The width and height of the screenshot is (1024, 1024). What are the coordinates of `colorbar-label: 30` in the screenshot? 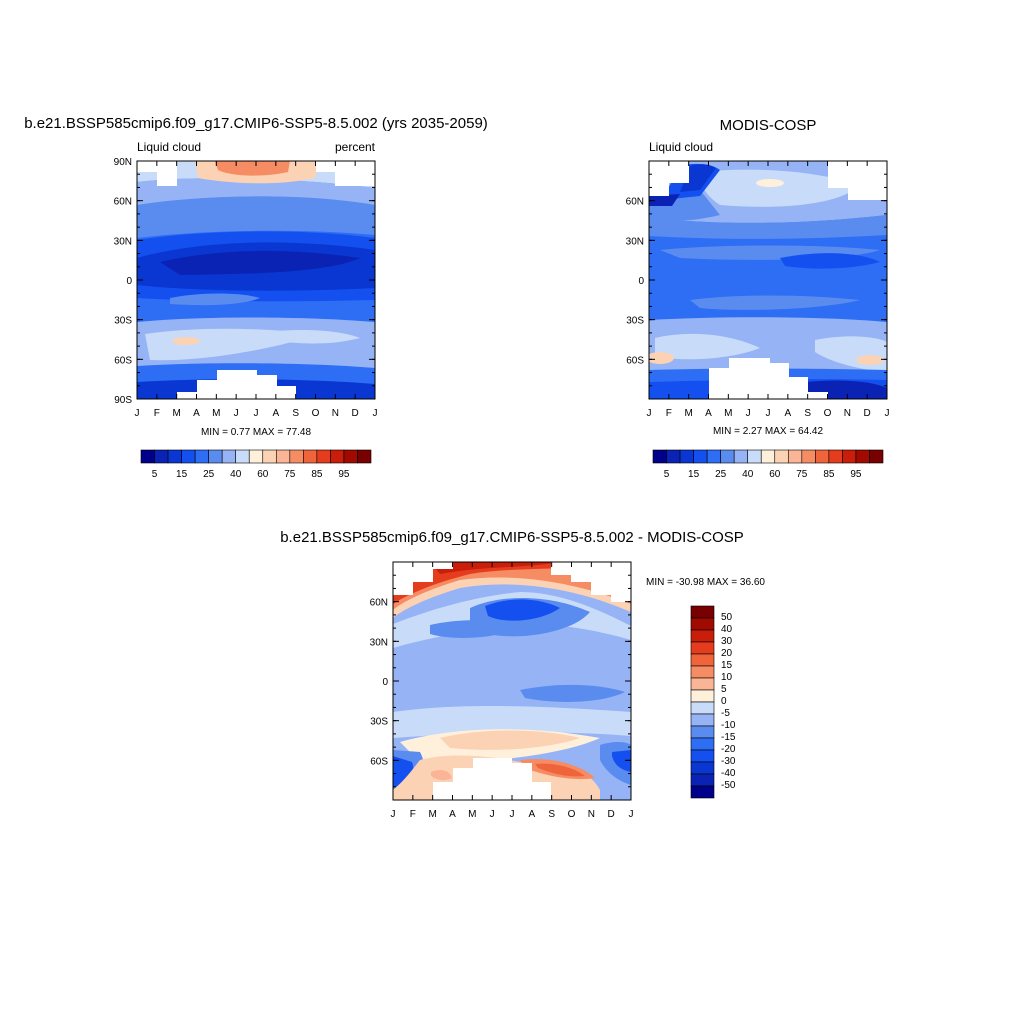 It's located at (727, 641).